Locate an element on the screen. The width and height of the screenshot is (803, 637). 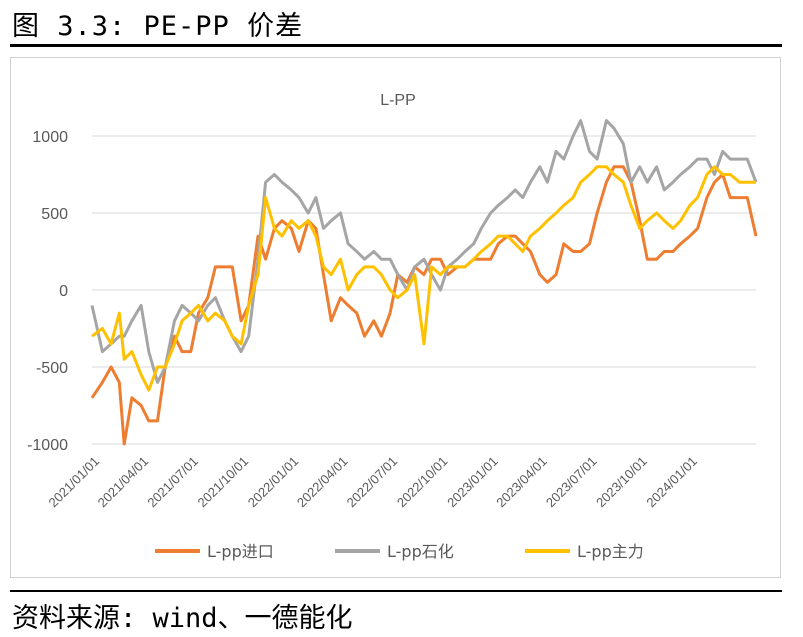
x-tick-label: 2023/04/01 is located at coordinates (521, 482).